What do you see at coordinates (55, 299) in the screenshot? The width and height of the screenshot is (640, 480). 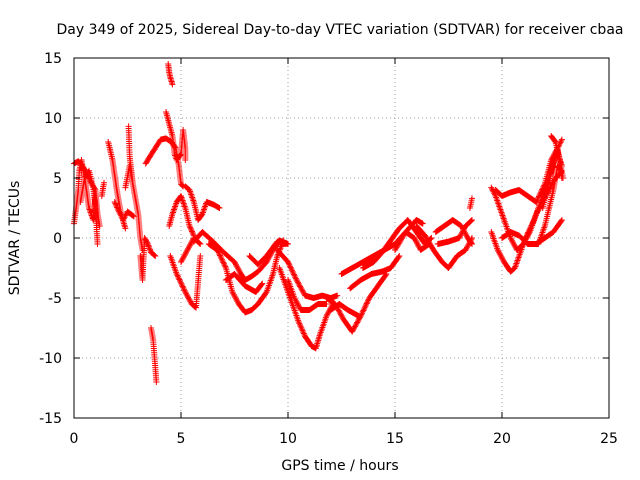 I see `y-tick-label: -5` at bounding box center [55, 299].